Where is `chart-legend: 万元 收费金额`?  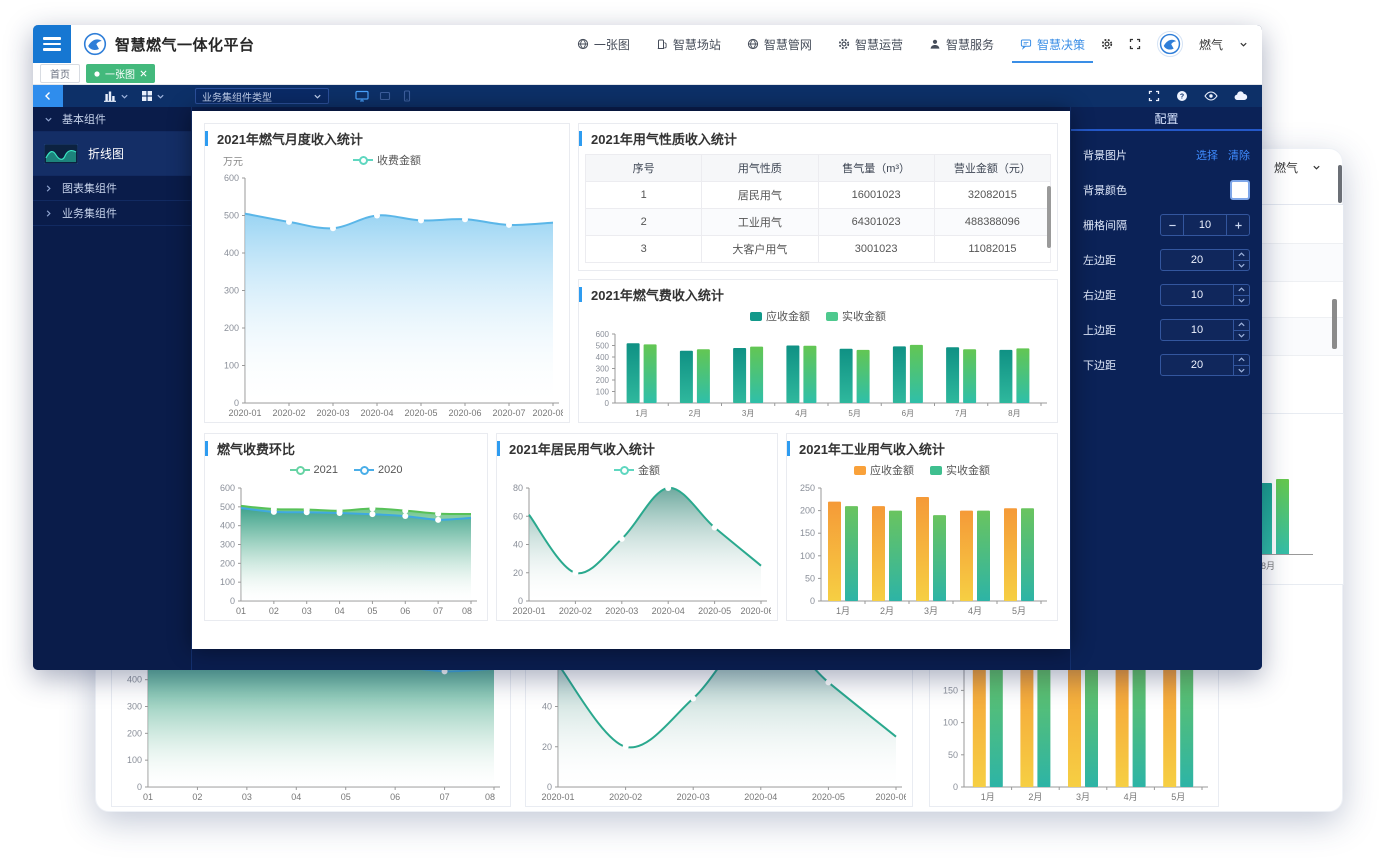
chart-legend: 万元 收费金额 is located at coordinates (387, 160).